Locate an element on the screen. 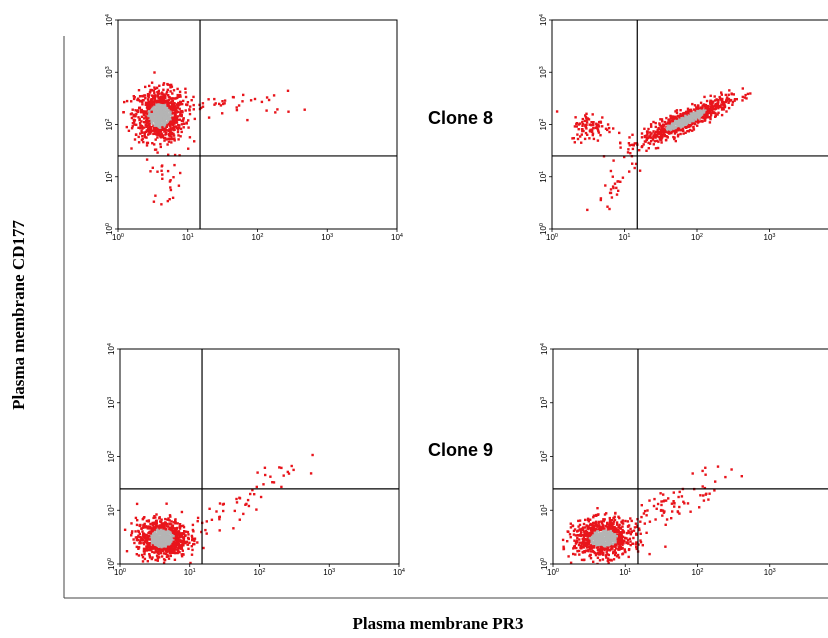 This screenshot has height=638, width=828. y-tick-label: 100 is located at coordinates (544, 564).